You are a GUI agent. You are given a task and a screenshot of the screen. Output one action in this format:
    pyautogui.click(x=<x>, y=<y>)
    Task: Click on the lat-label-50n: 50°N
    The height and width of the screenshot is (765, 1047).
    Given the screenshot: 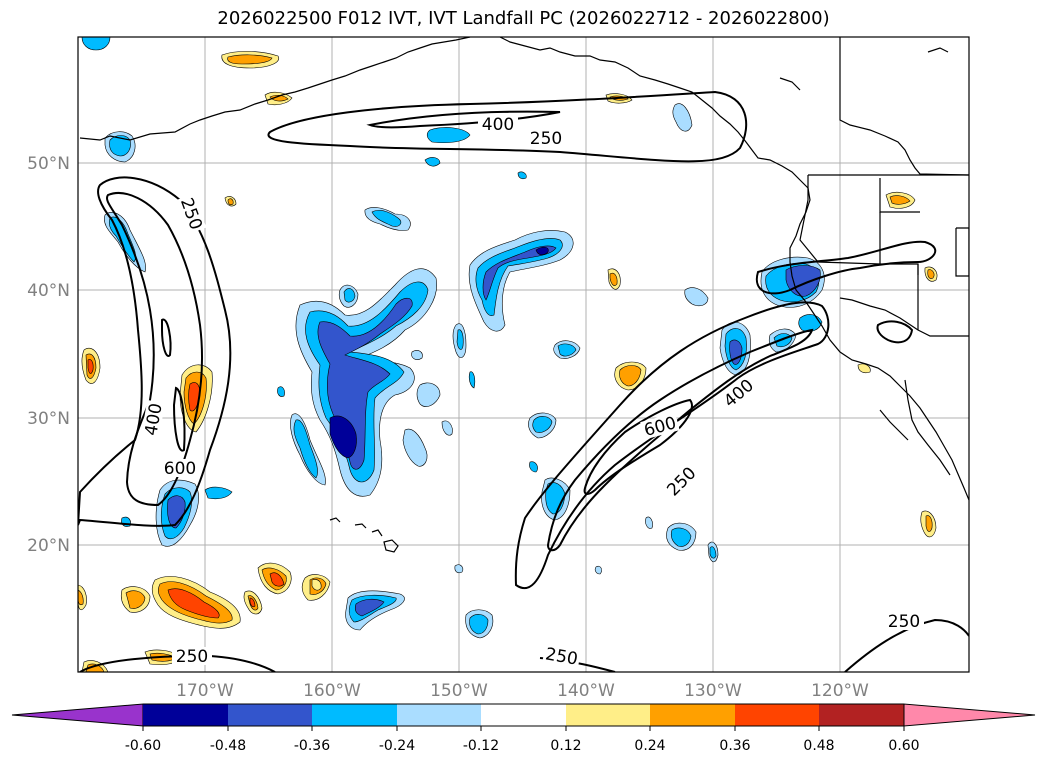 What is the action you would take?
    pyautogui.click(x=48, y=164)
    